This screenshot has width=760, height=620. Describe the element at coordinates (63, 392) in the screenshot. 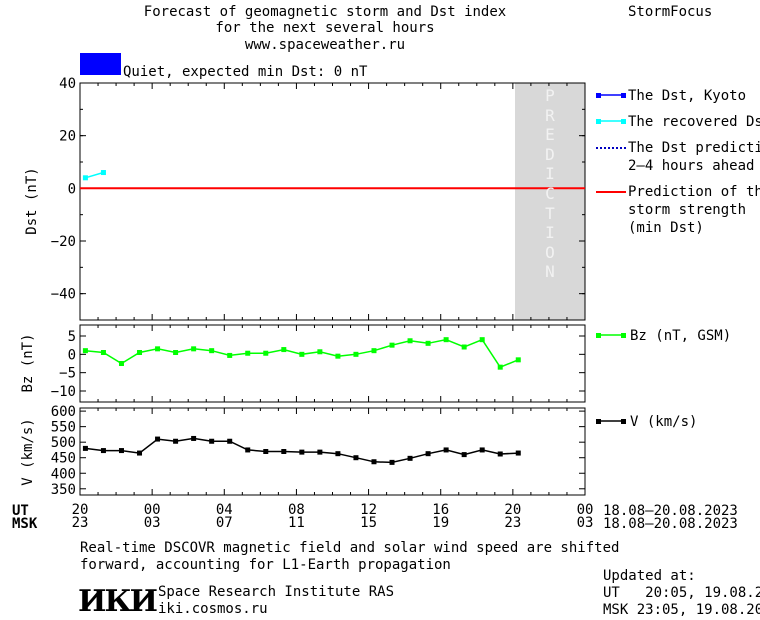

I see `y-tick-label: −10` at that location.